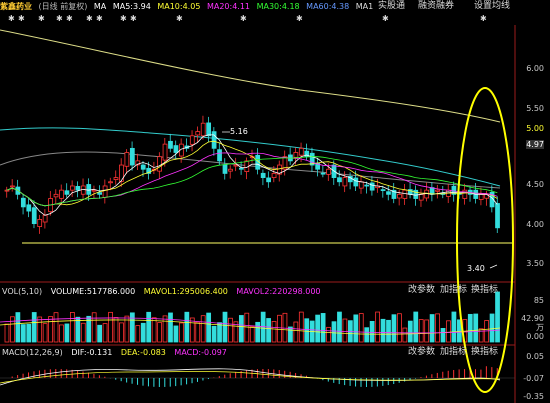 The width and height of the screenshot is (550, 403). I want to click on macd-add-indicator-button: 加指标, so click(454, 352).